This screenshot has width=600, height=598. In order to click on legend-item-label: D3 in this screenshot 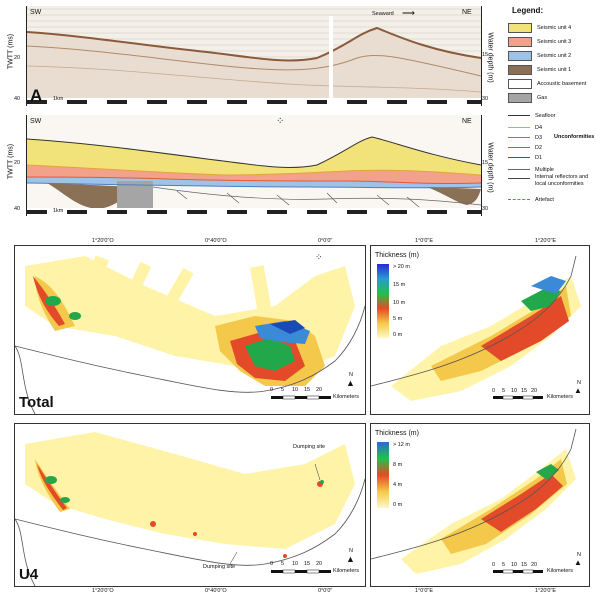, I will do `click(539, 137)`.